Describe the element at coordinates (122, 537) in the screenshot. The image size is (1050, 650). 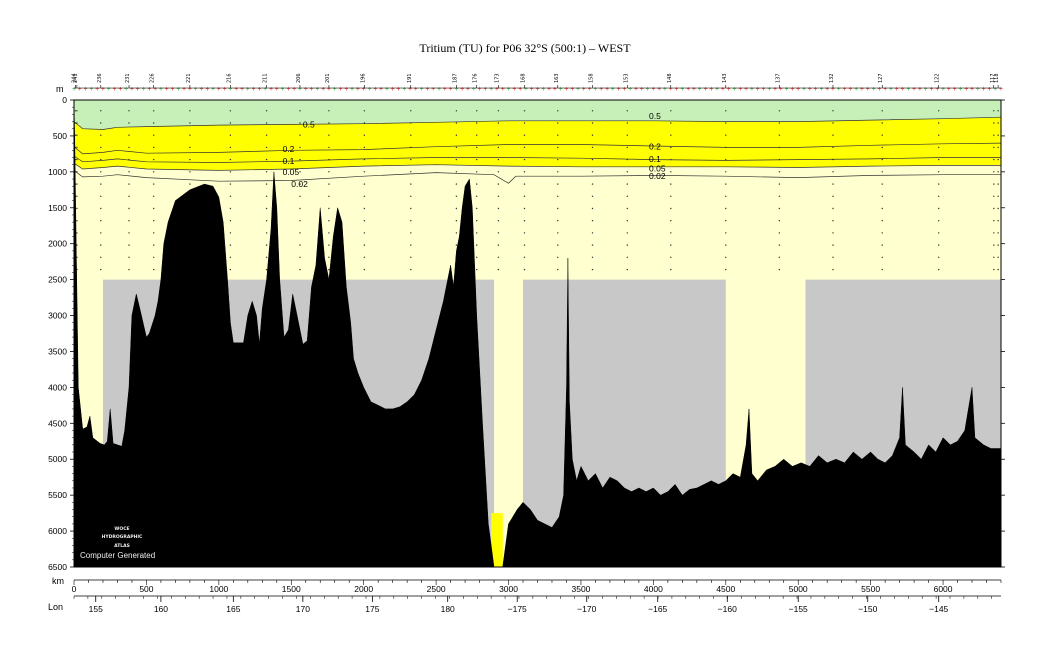
I see `logo-line: HYDROGRAPHIC` at that location.